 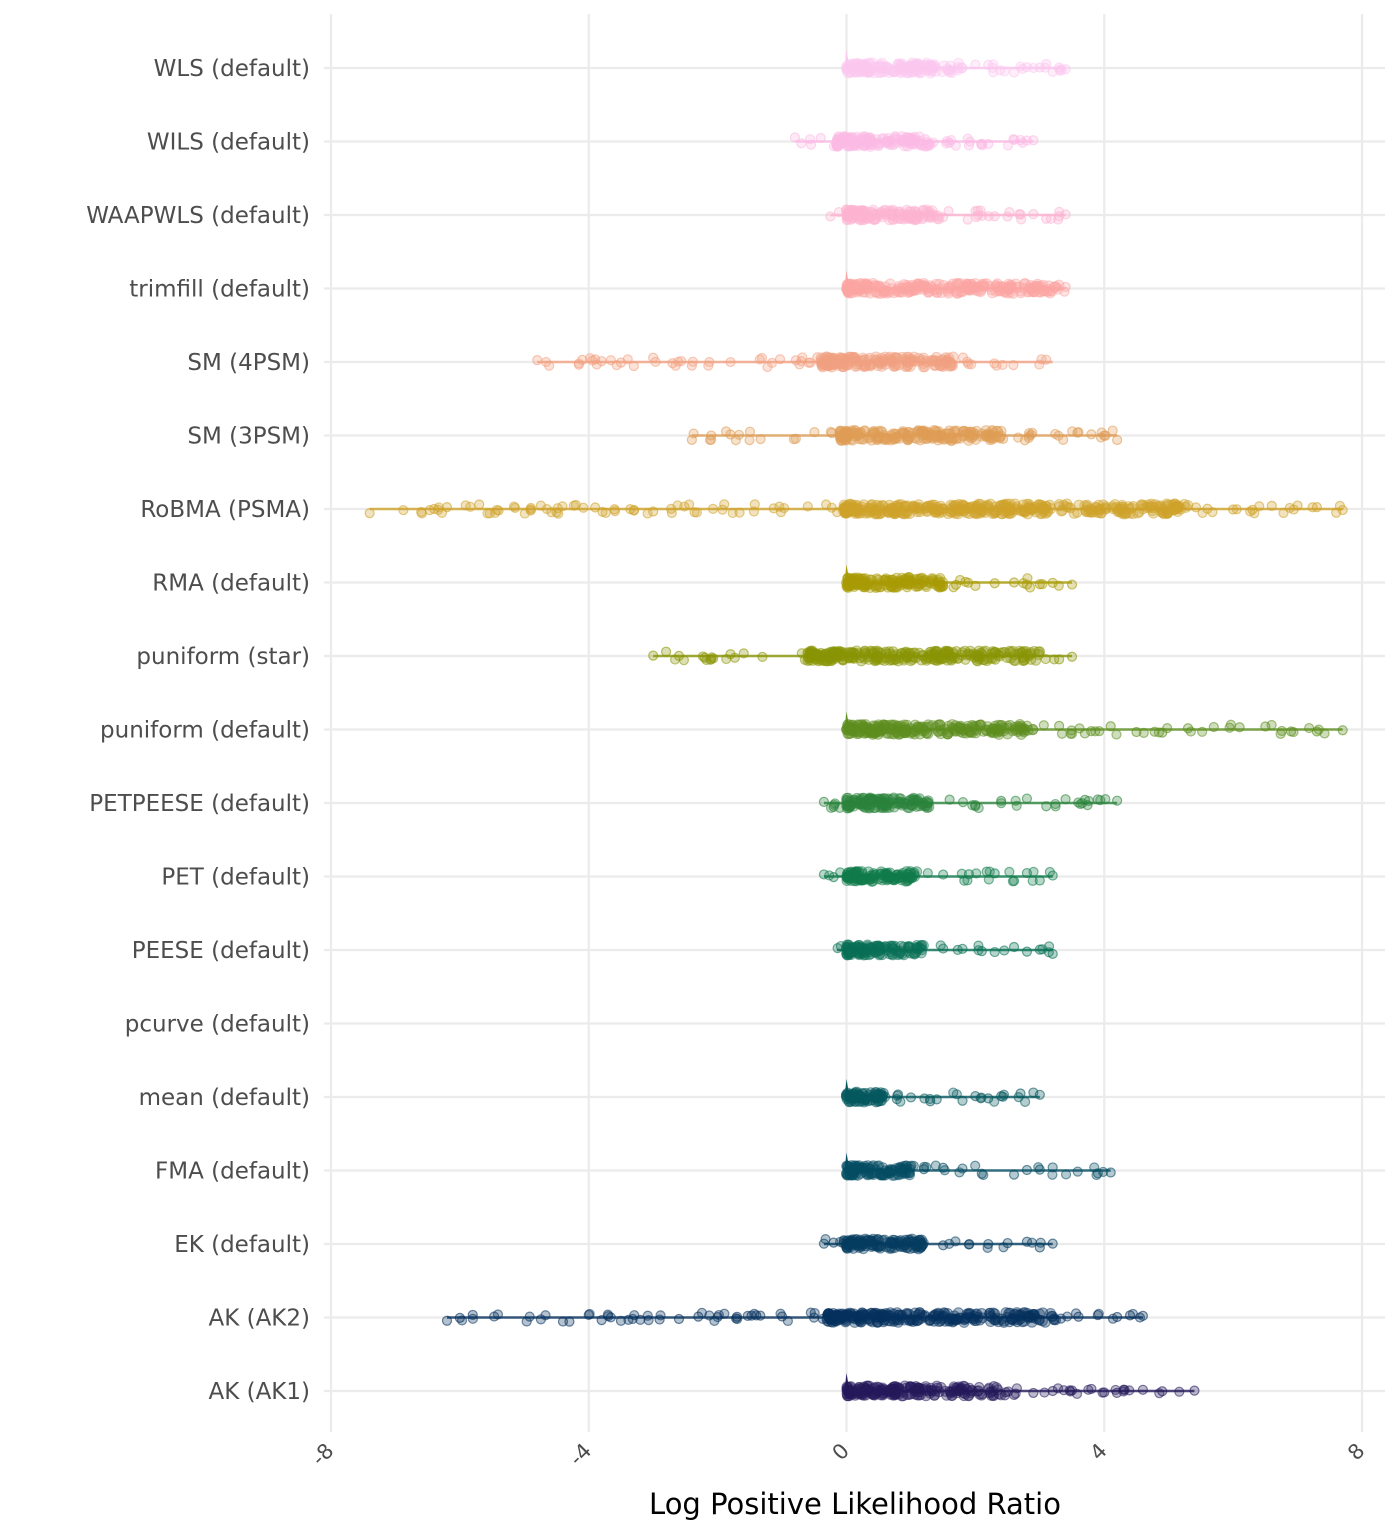 What do you see at coordinates (841, 1452) in the screenshot?
I see `x-tick-label: 0` at bounding box center [841, 1452].